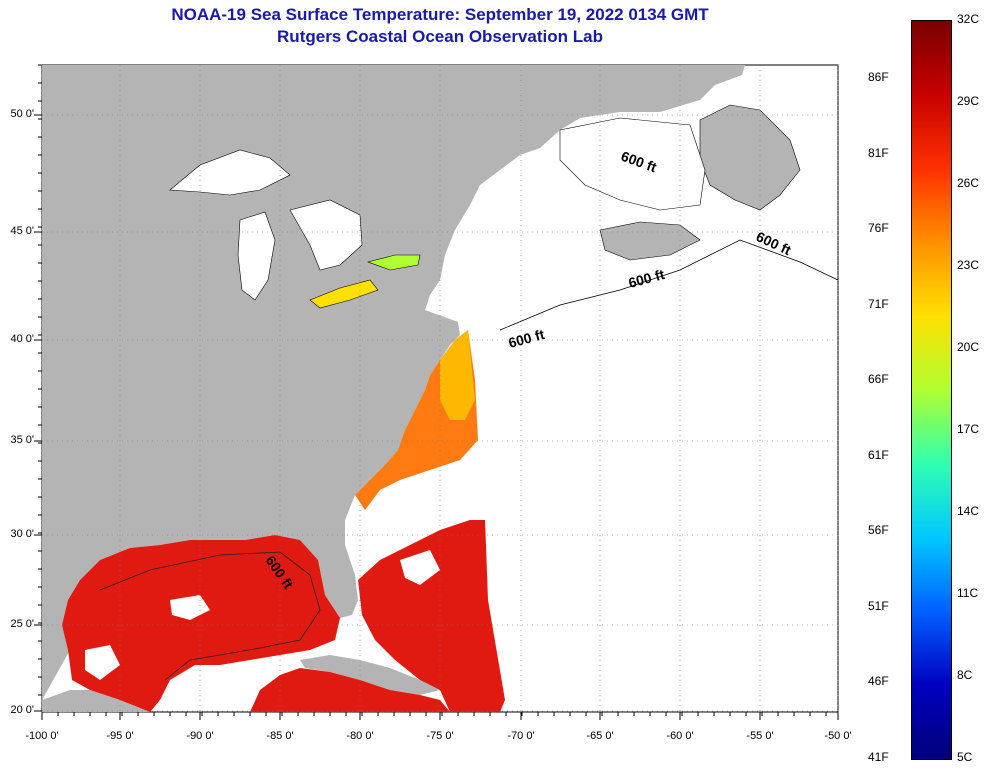 The image size is (984, 770). What do you see at coordinates (968, 183) in the screenshot?
I see `colorbar-c-label: 26C` at bounding box center [968, 183].